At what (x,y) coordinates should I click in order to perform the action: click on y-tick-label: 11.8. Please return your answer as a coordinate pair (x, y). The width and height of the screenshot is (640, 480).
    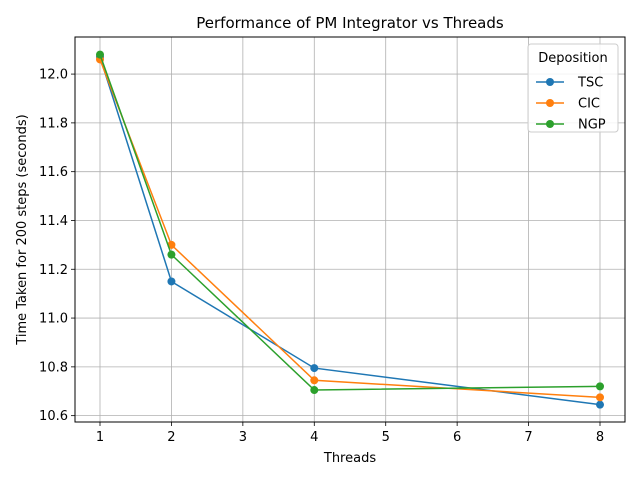
    Looking at the image, I should click on (53, 123).